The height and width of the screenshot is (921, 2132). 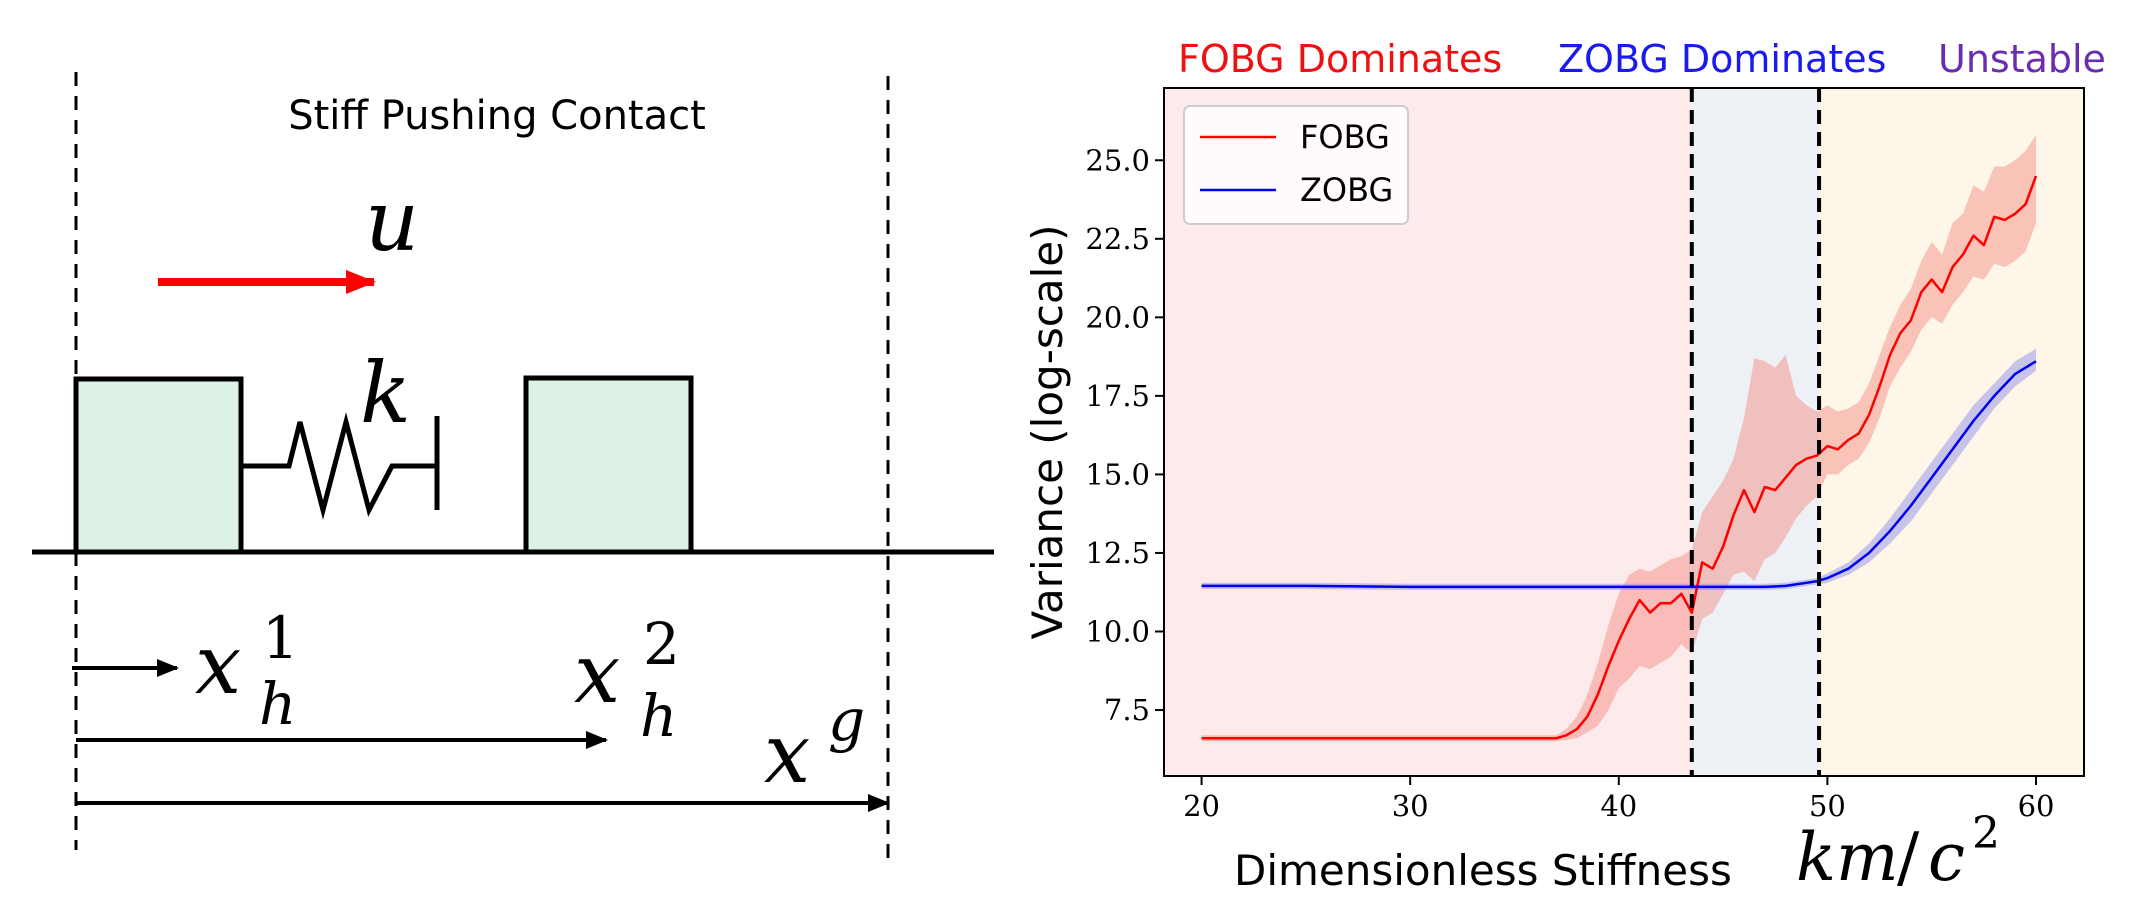 What do you see at coordinates (1127, 710) in the screenshot?
I see `y-tick-label: 7.5` at bounding box center [1127, 710].